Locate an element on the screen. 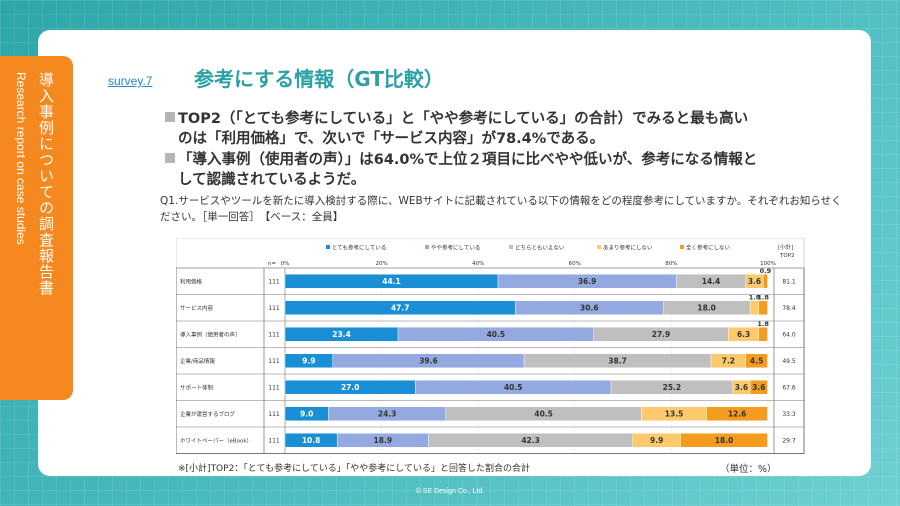  bar-value-label: 36.9 is located at coordinates (587, 281).